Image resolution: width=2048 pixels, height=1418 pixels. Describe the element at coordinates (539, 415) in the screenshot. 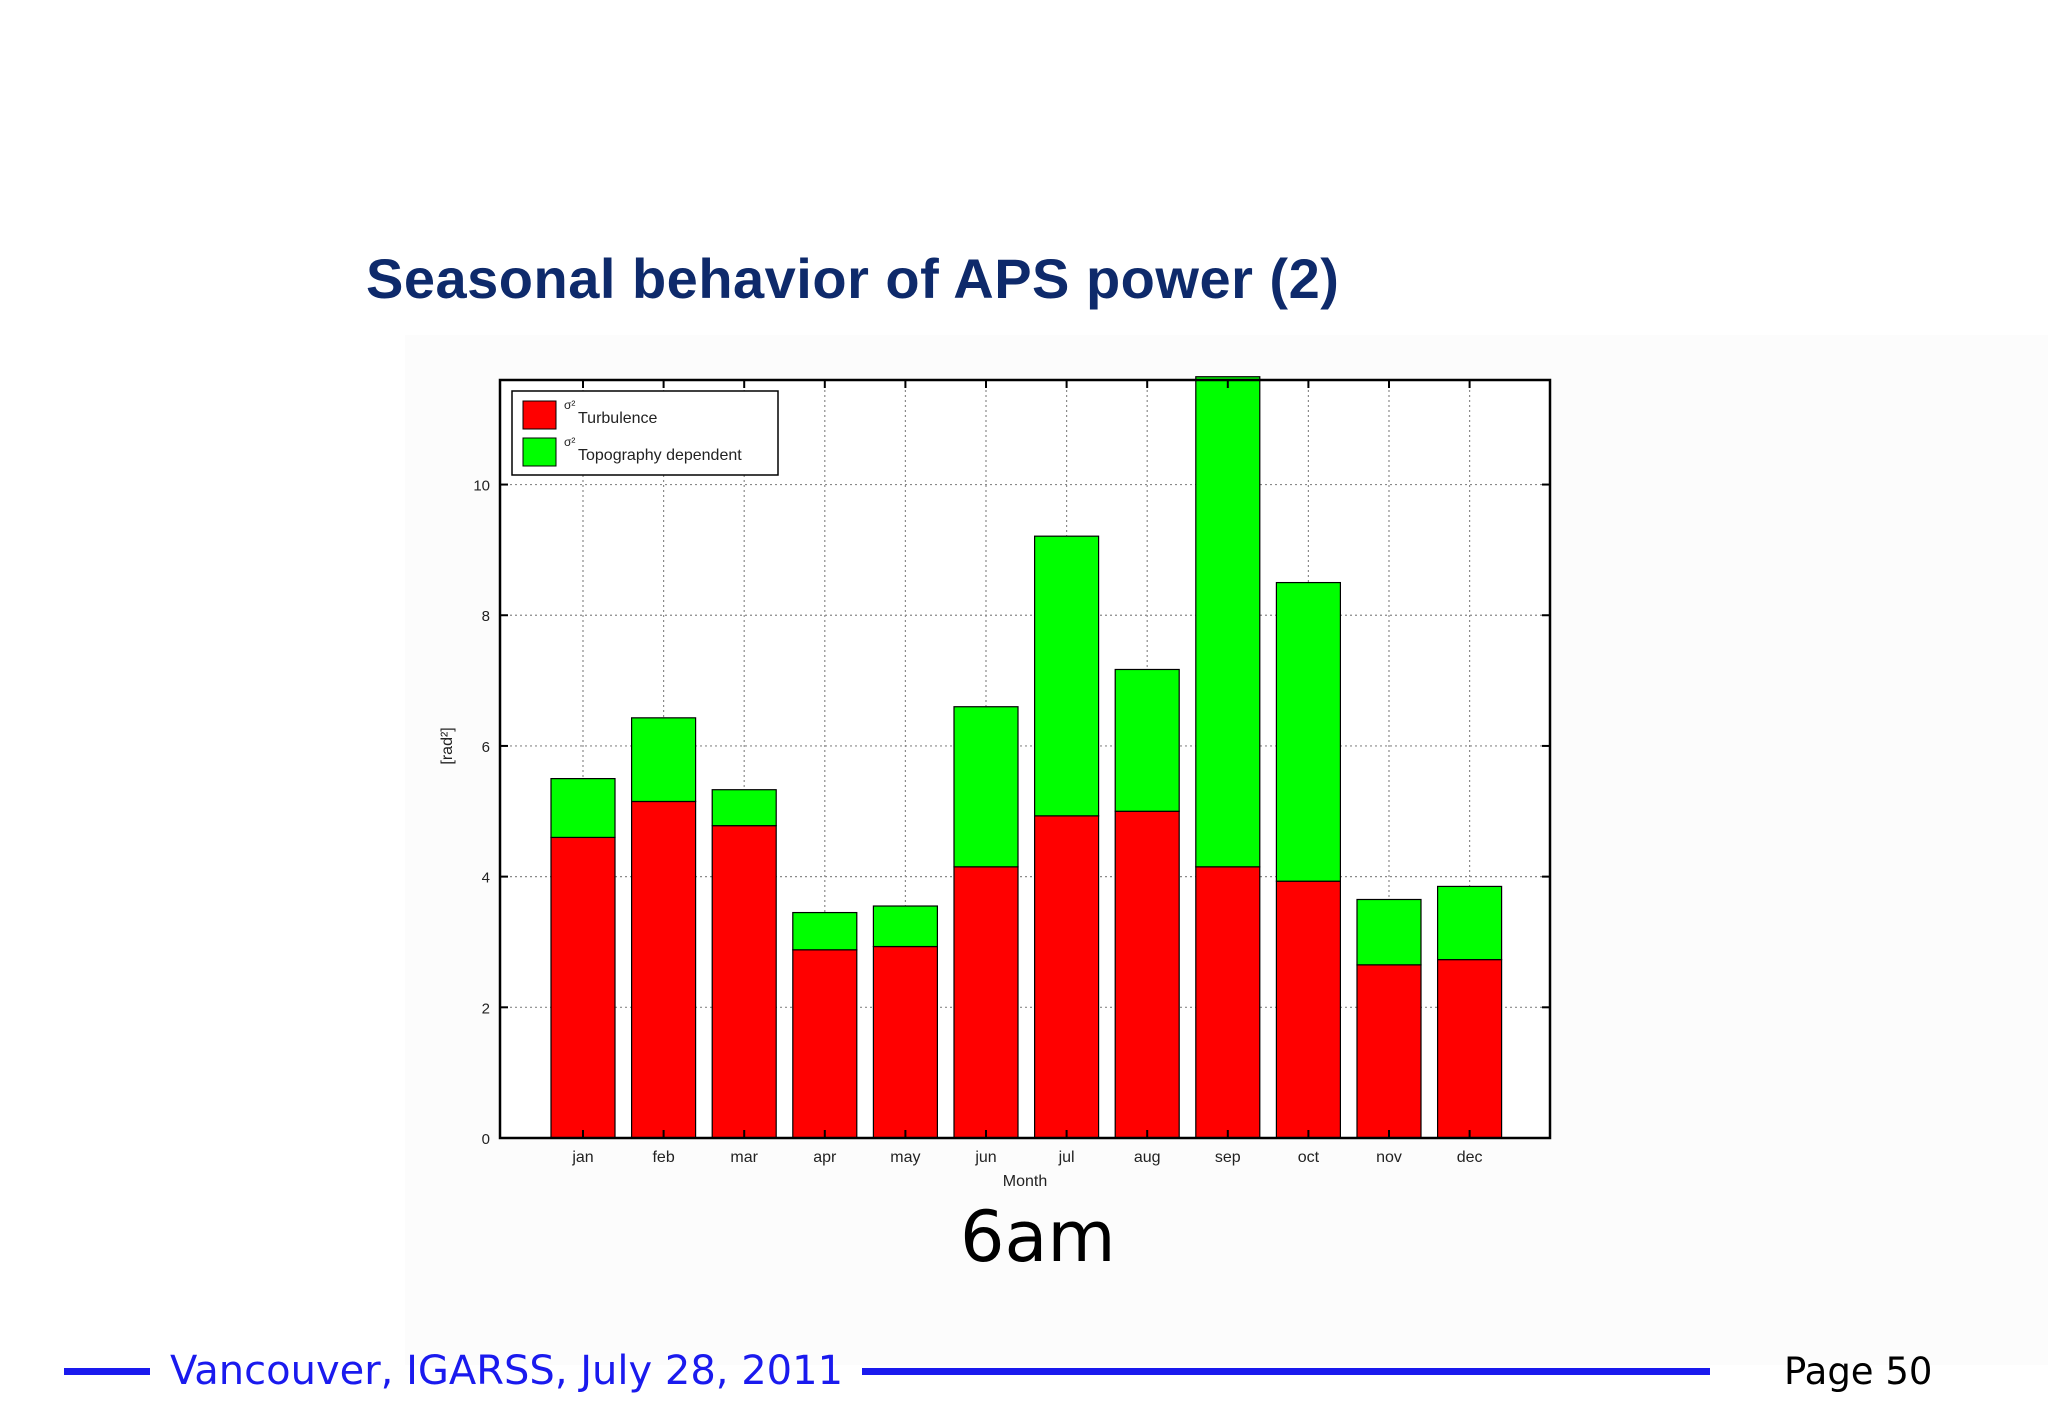

I see `legend-swatch-turbulence` at that location.